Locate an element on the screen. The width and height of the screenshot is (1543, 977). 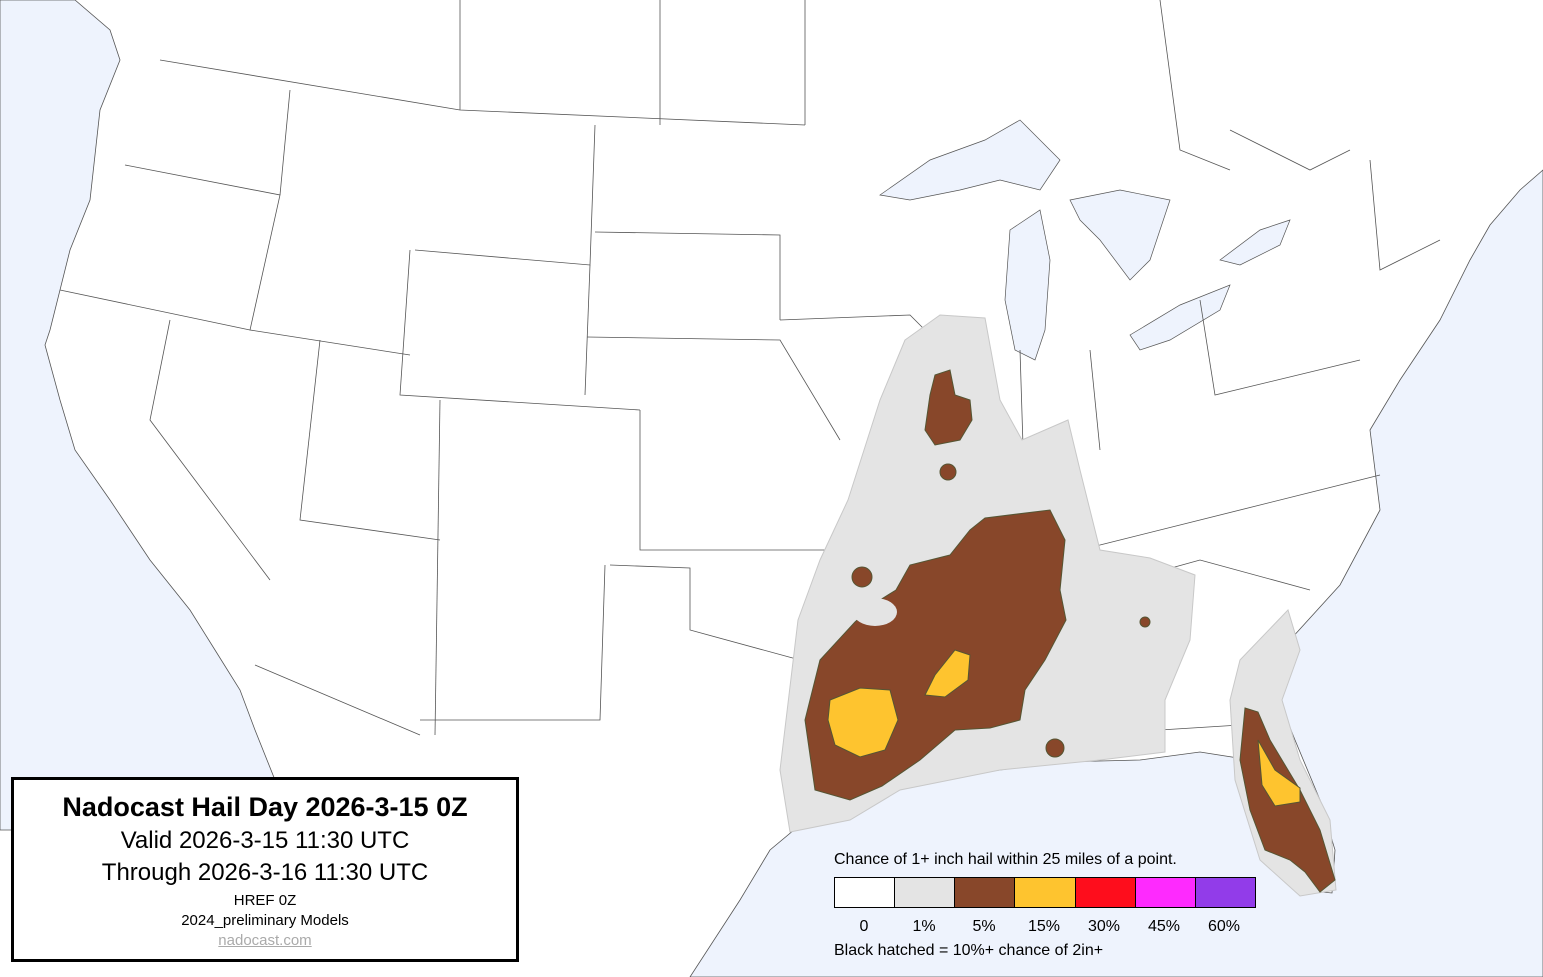
legend-label: 15% is located at coordinates (1044, 926).